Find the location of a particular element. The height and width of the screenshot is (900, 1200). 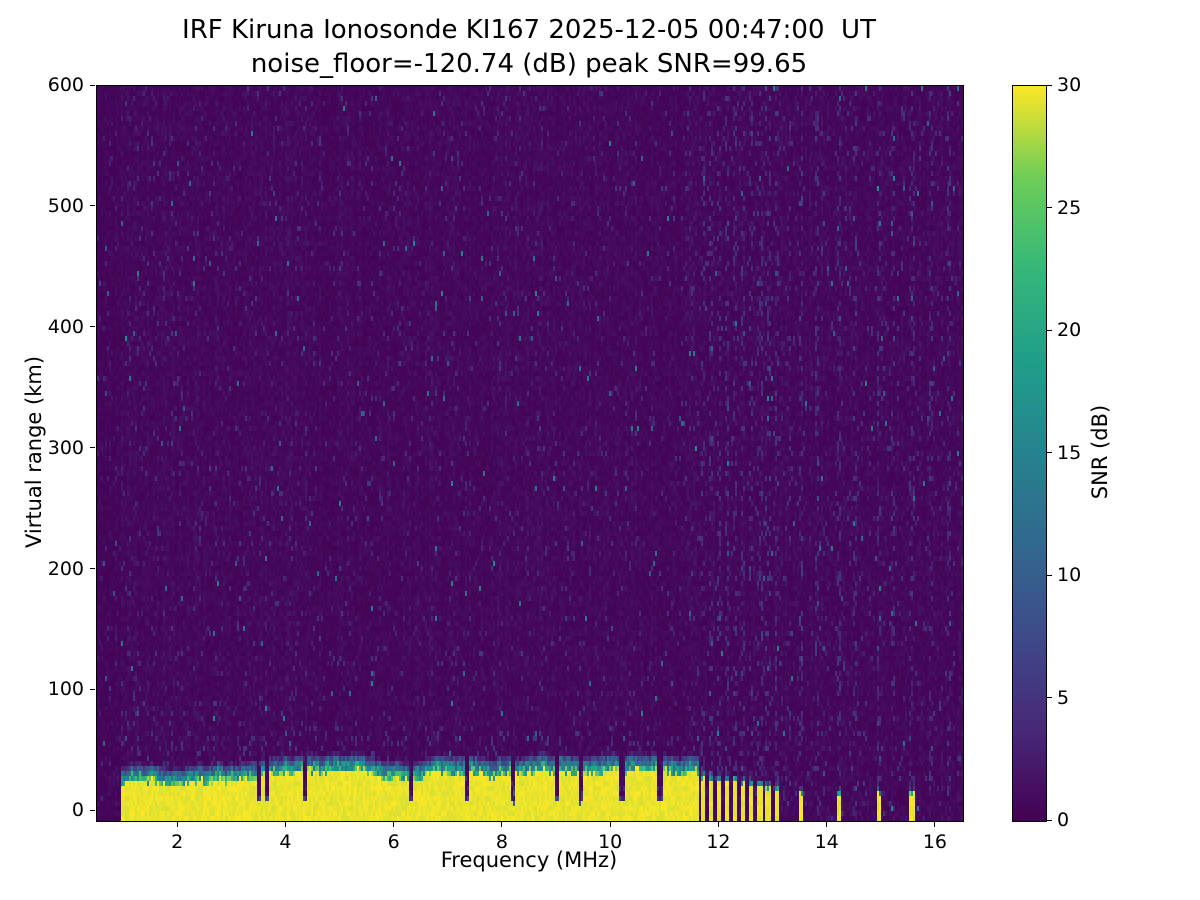

colorbar is located at coordinates (1029, 453).